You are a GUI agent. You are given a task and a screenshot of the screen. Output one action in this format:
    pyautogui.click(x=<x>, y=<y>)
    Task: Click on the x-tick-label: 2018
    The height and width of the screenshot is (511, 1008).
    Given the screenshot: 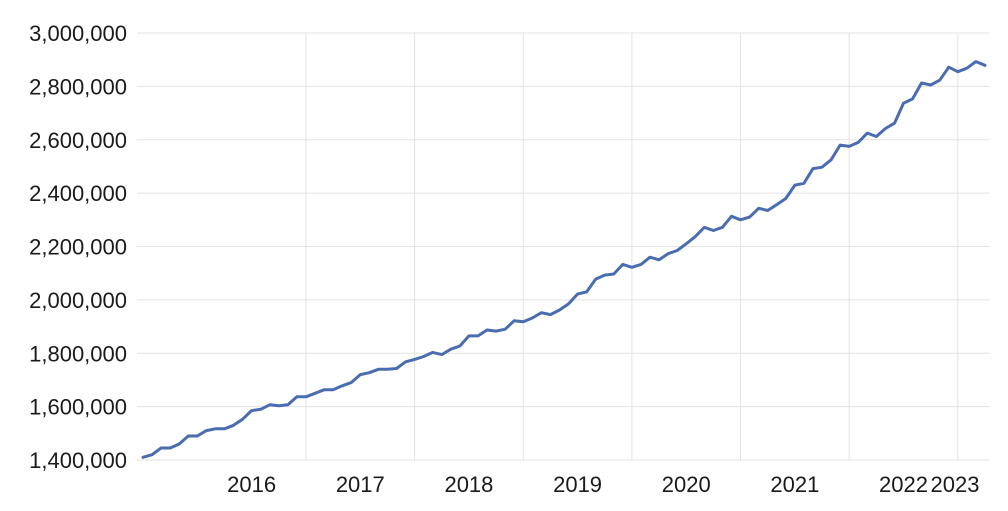 What is the action you would take?
    pyautogui.click(x=468, y=484)
    